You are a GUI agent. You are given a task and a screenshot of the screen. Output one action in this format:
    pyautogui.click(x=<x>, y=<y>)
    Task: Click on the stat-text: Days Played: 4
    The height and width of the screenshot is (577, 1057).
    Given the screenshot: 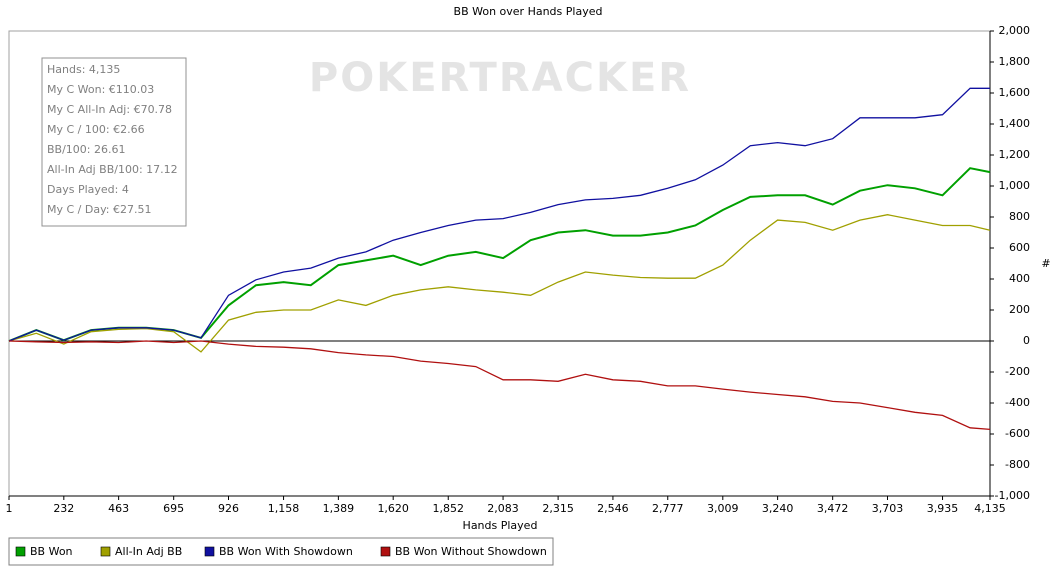 What is the action you would take?
    pyautogui.click(x=88, y=189)
    